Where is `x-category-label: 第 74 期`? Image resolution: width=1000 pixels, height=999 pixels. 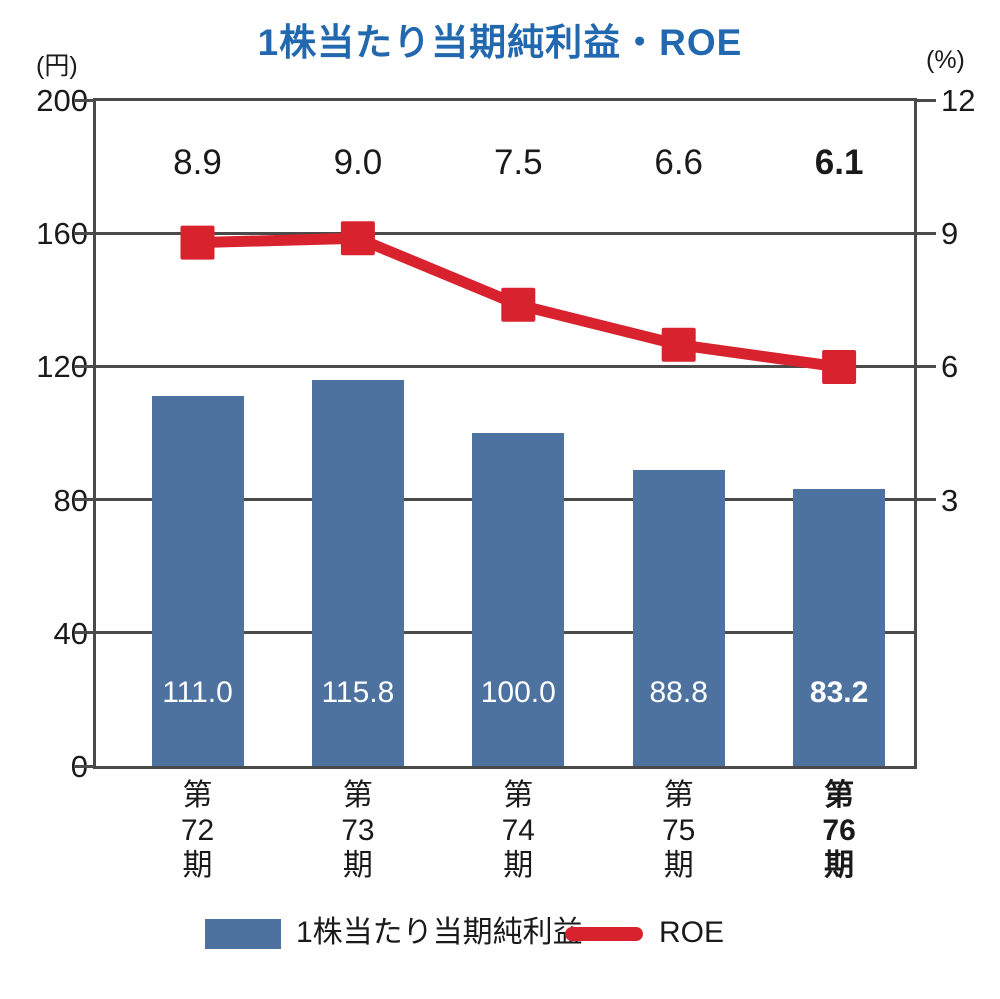
x-category-label: 第 74 期 is located at coordinates (518, 830).